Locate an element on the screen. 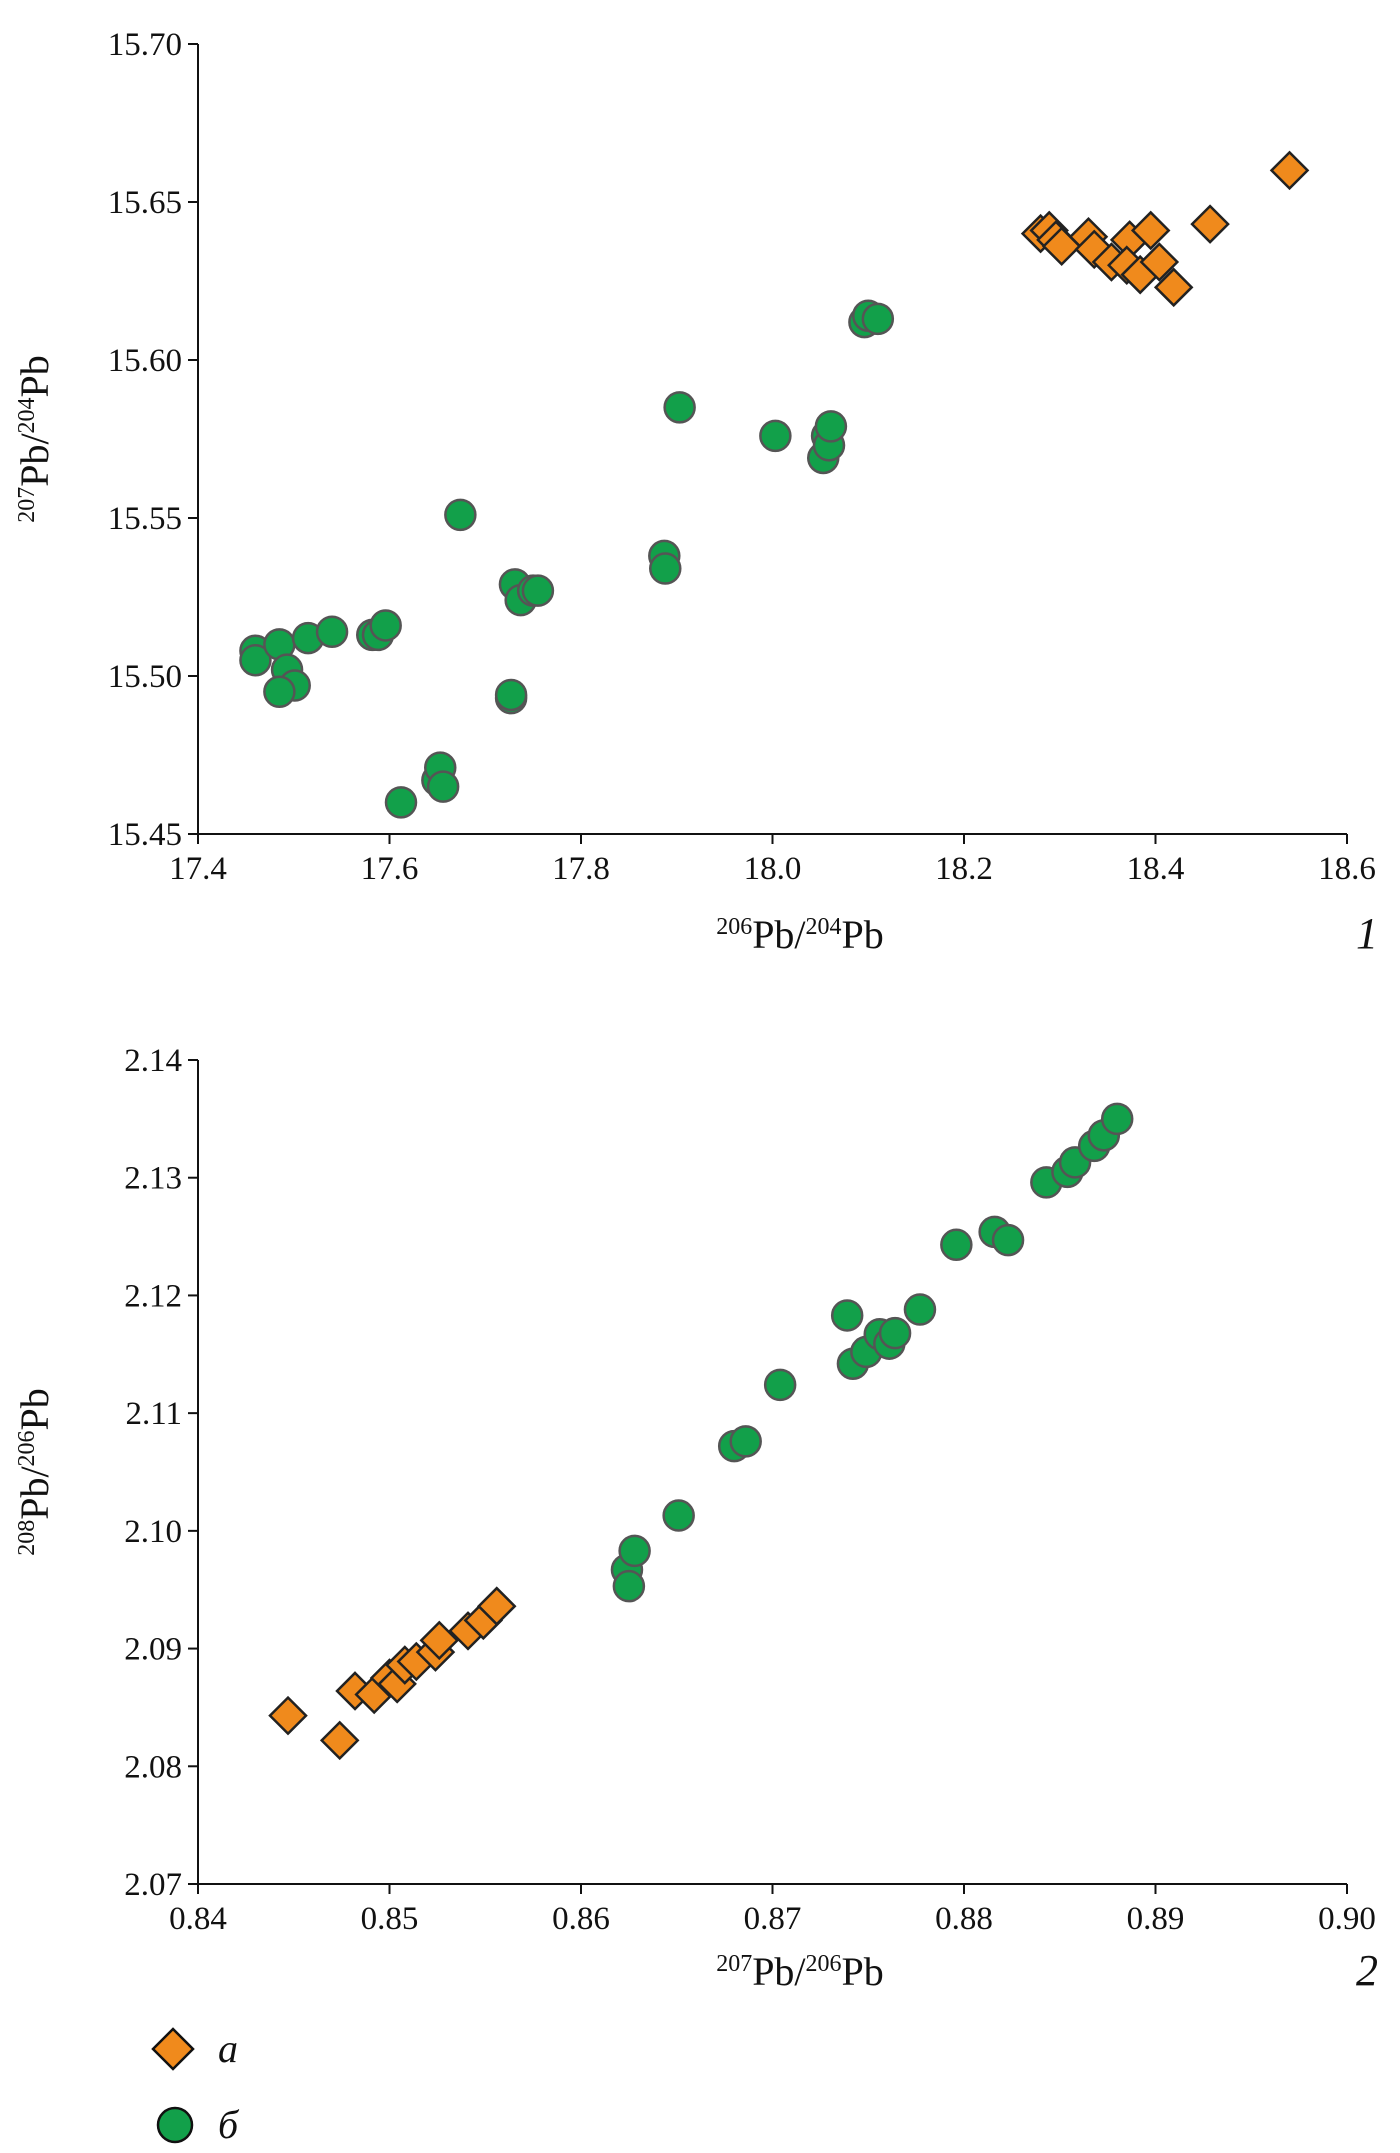 This screenshot has height=2153, width=1400. x-tick-label: 0.84 is located at coordinates (198, 1919).